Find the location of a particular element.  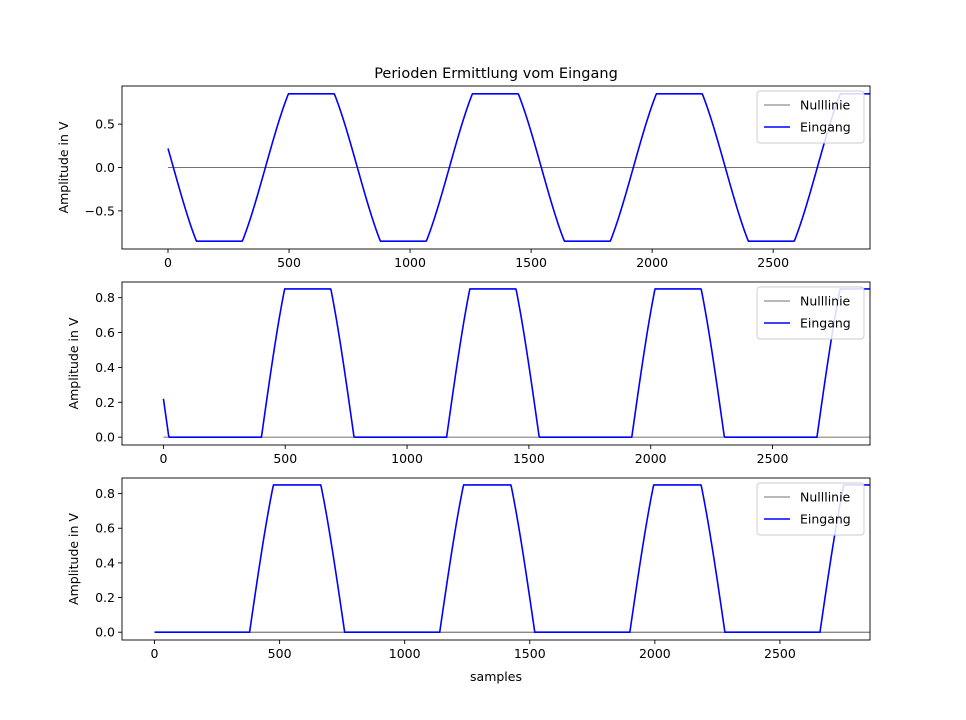

y-tick-label: 0.5 is located at coordinates (105, 124).